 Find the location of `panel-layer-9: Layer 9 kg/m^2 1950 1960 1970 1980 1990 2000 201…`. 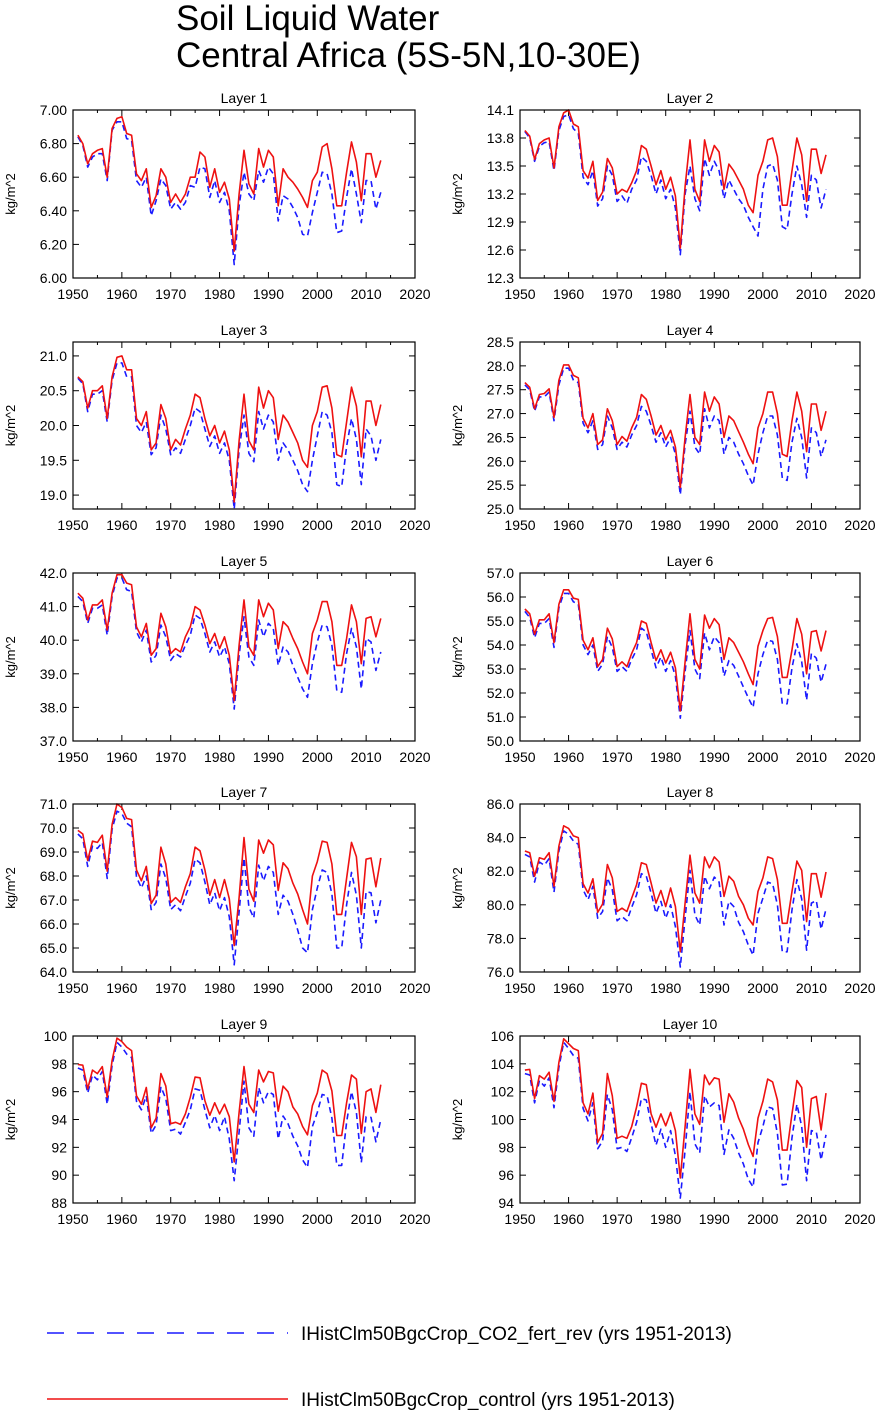

panel-layer-9: Layer 9 kg/m^2 1950 1960 1970 1980 1990 2000 201… is located at coordinates (217, 1121).